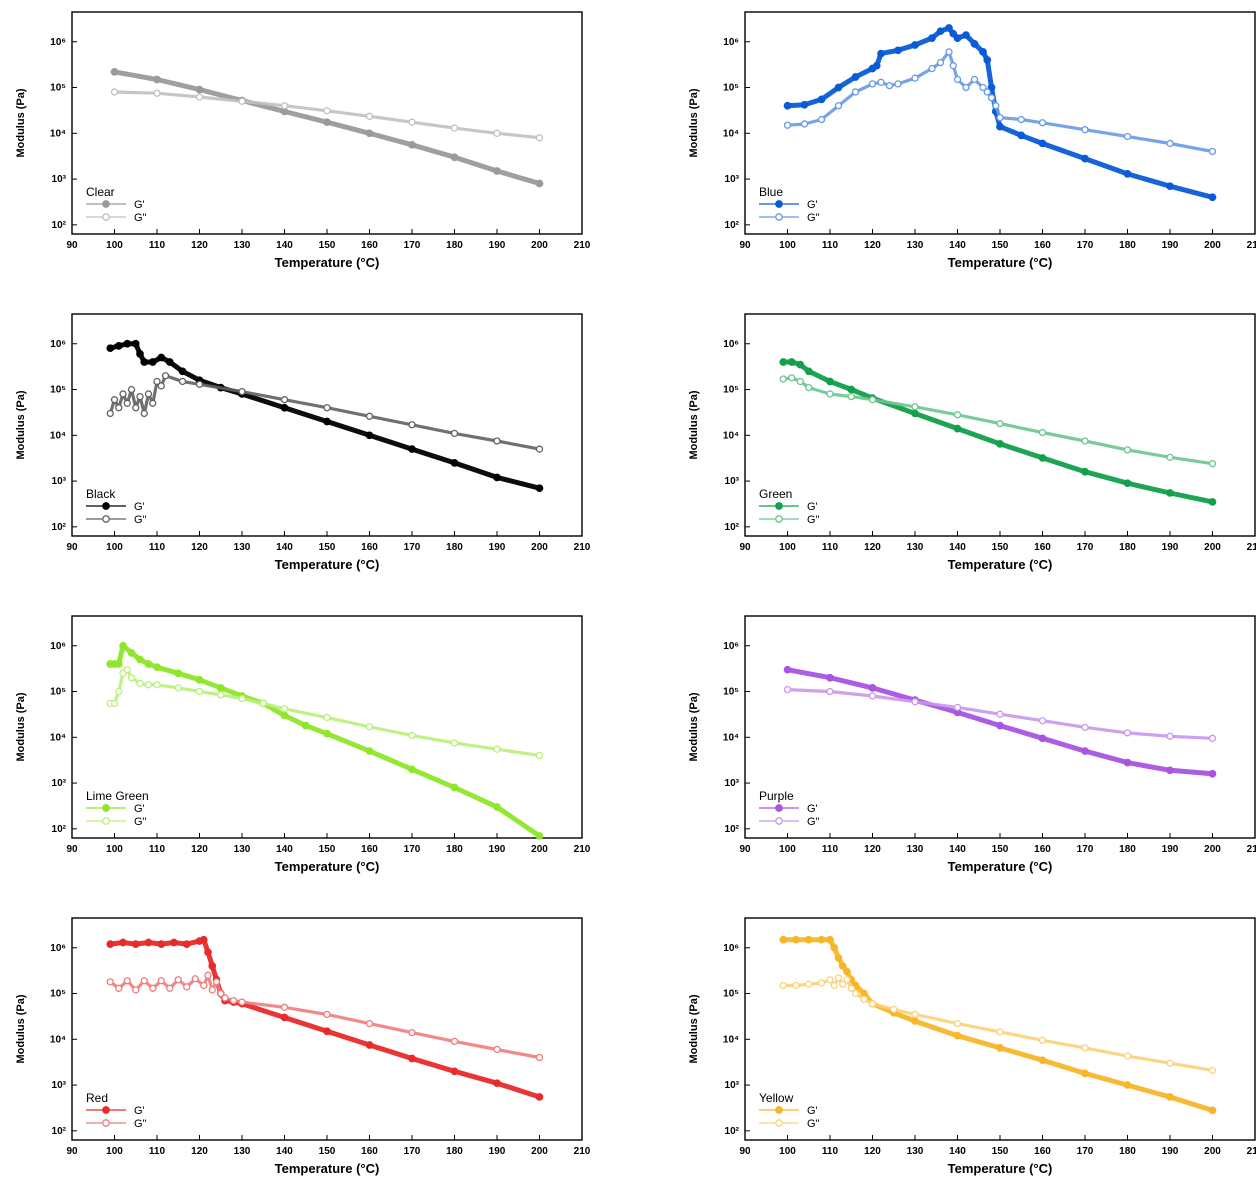 The width and height of the screenshot is (1256, 1182). I want to click on legend-entry: G", so click(813, 218).